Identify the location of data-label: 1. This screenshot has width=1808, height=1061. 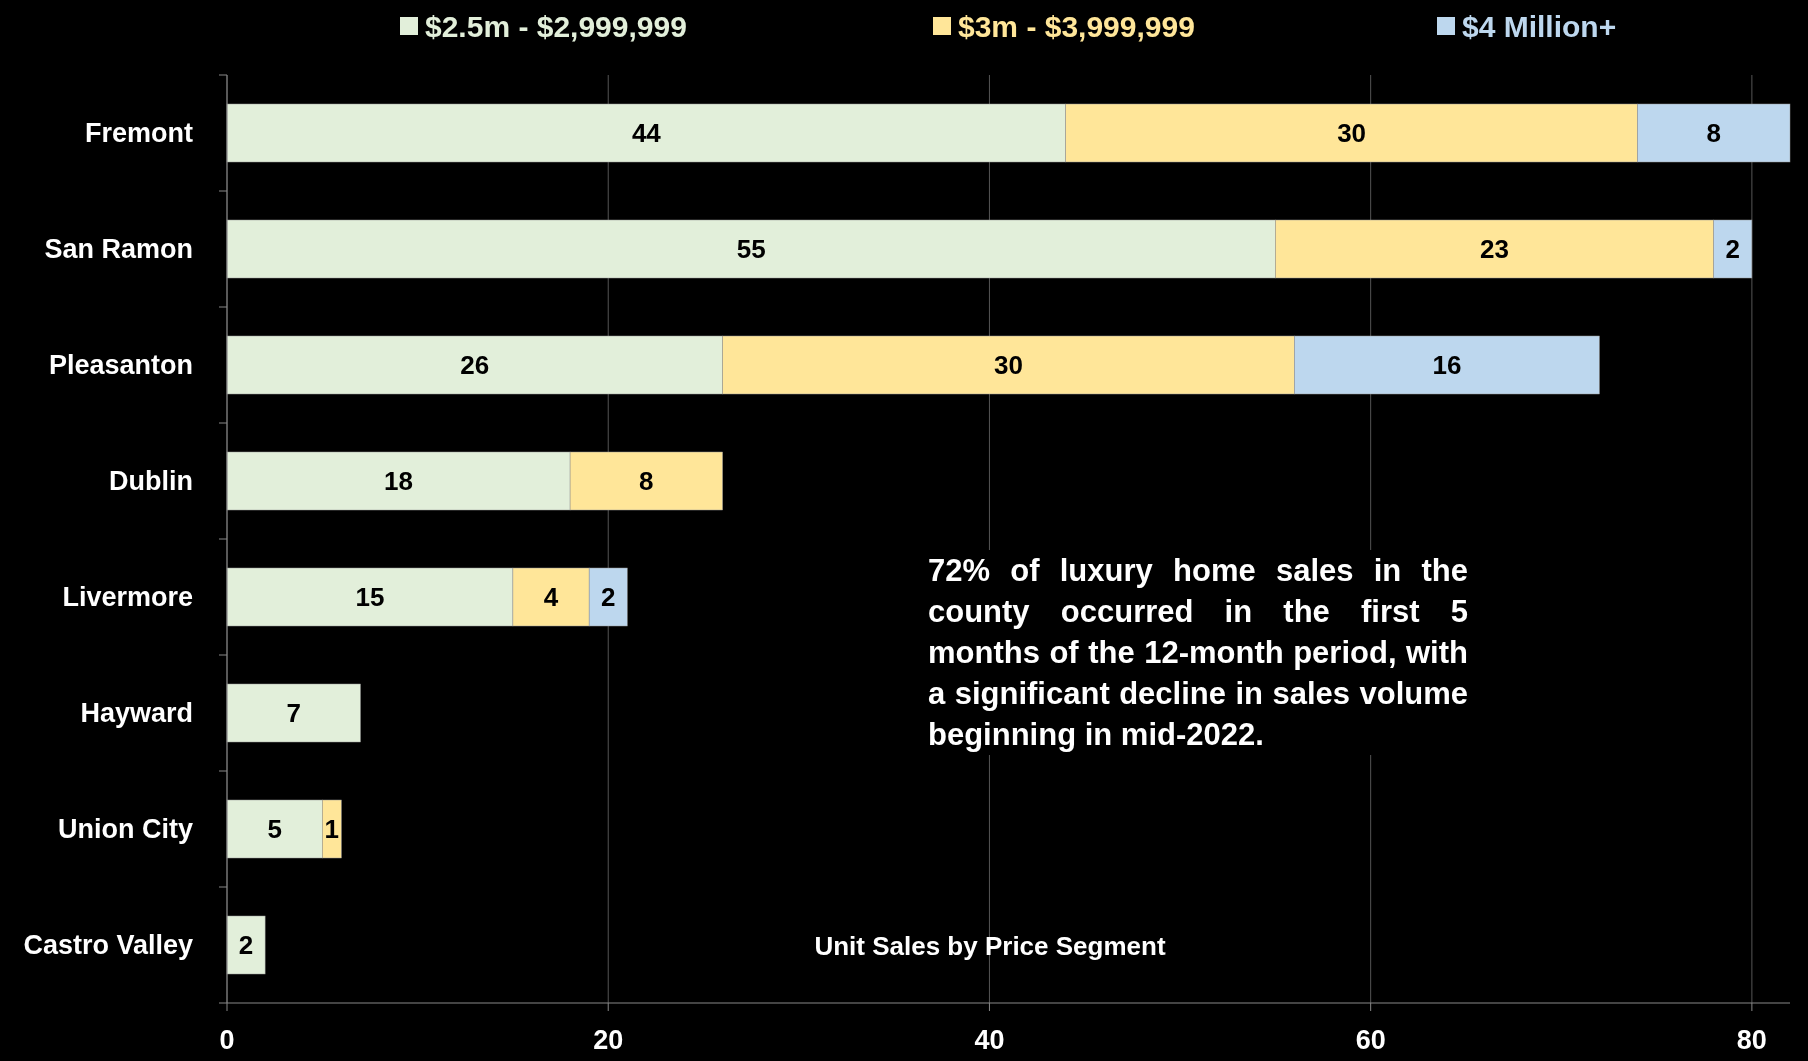
(332, 829).